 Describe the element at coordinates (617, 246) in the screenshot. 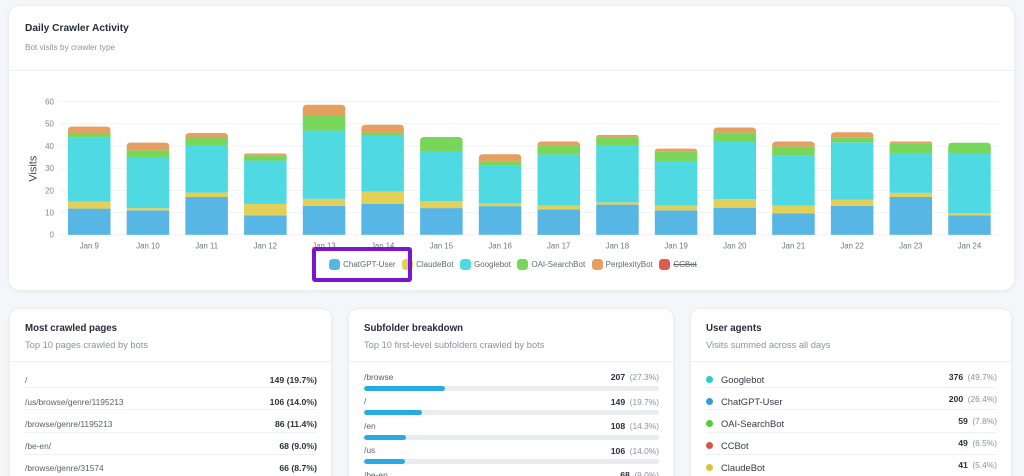

I see `svg-text: Jan 18` at that location.